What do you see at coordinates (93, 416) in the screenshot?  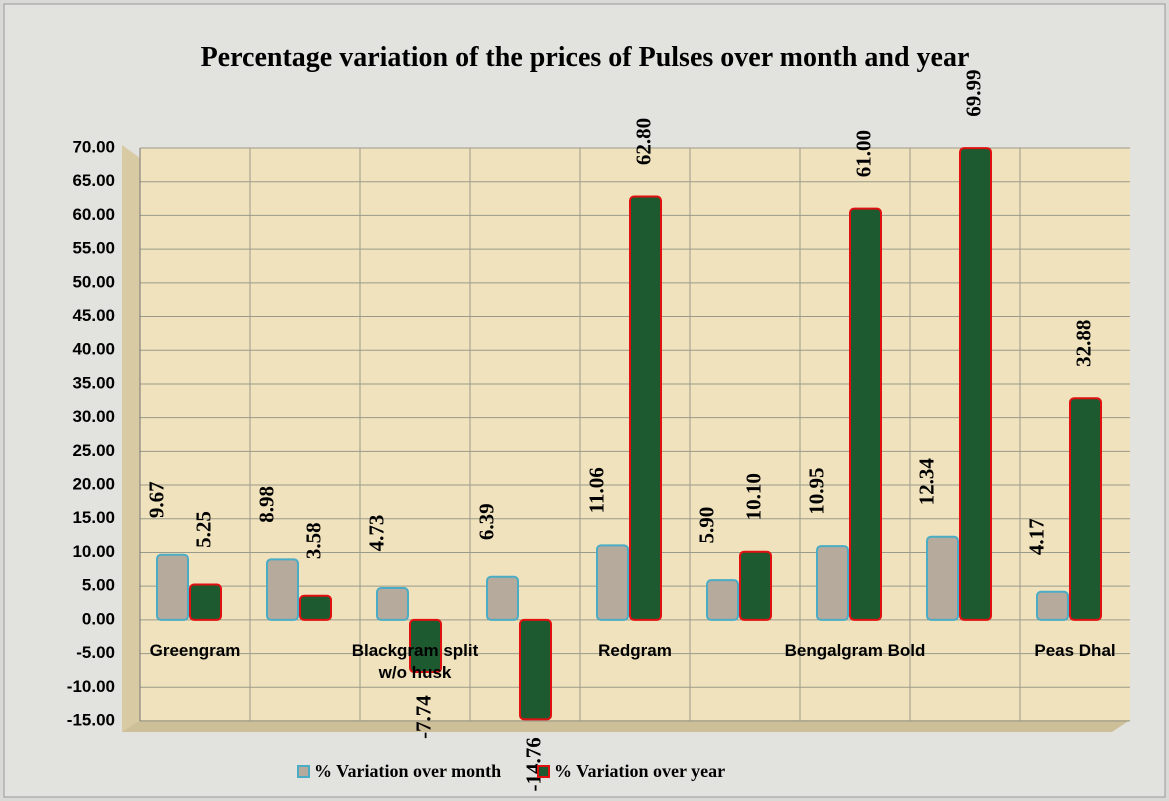 I see `y-tick-label: 30.00` at bounding box center [93, 416].